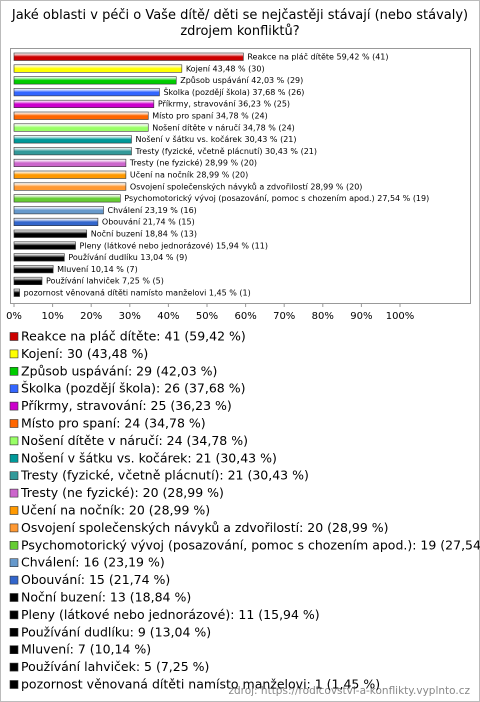  What do you see at coordinates (93, 562) in the screenshot?
I see `legend-label: Chválení: 16 (23,19 %)` at bounding box center [93, 562].